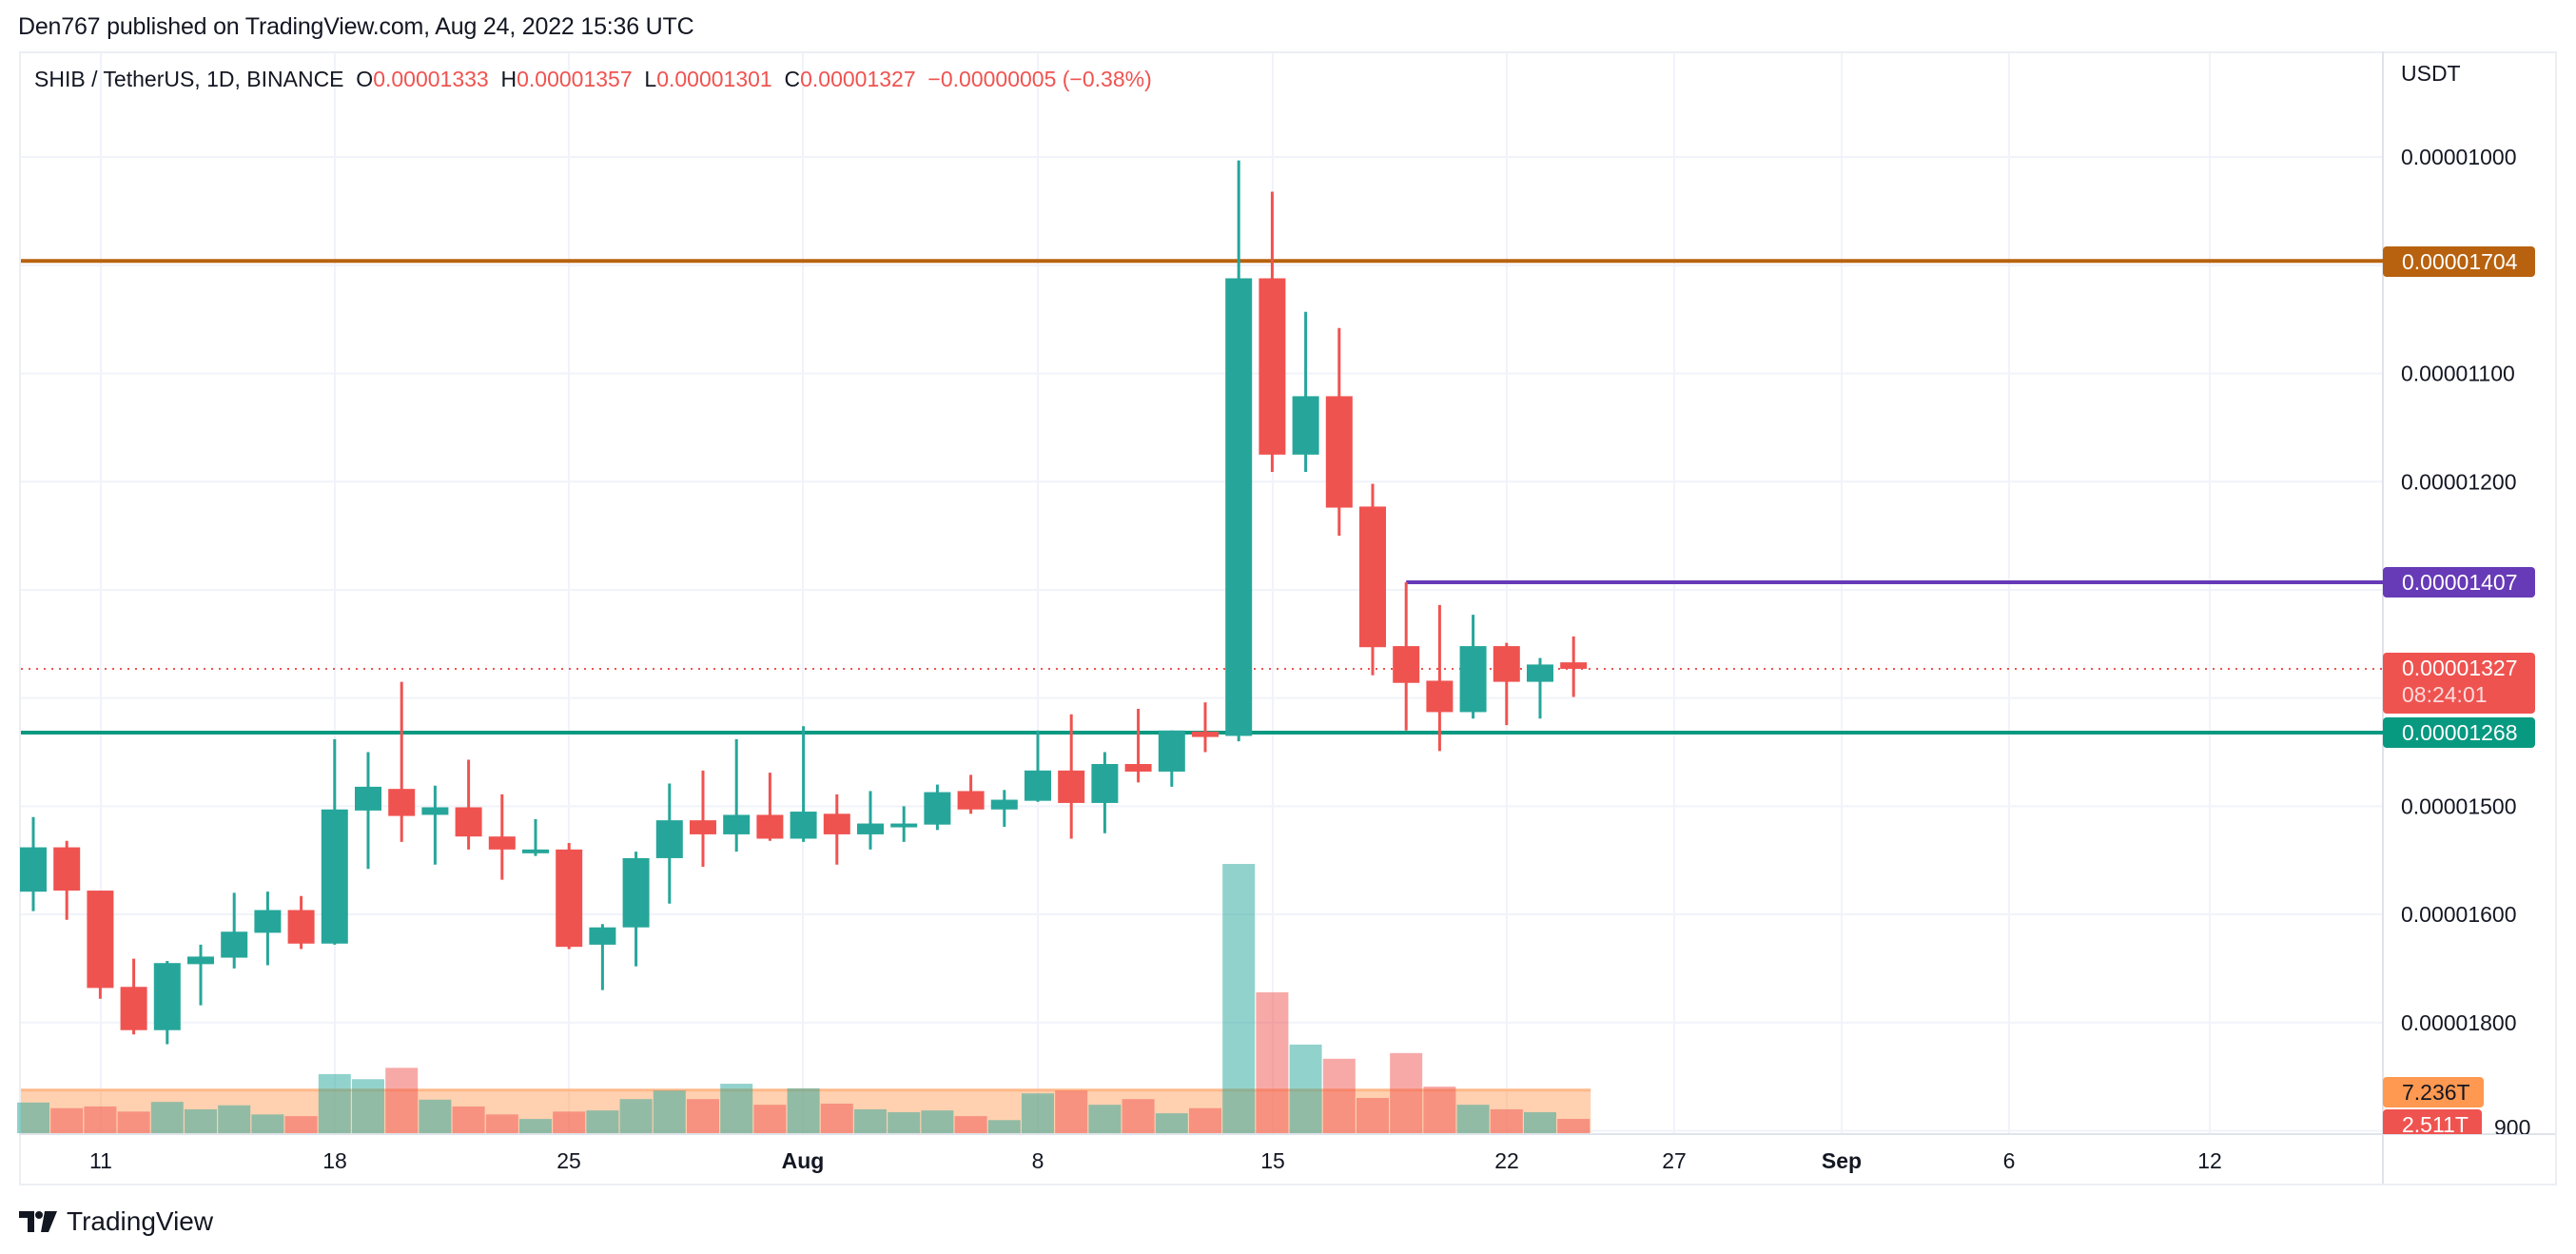 The image size is (2576, 1254). What do you see at coordinates (2459, 732) in the screenshot?
I see `support-price-tag: 0.00001268` at bounding box center [2459, 732].